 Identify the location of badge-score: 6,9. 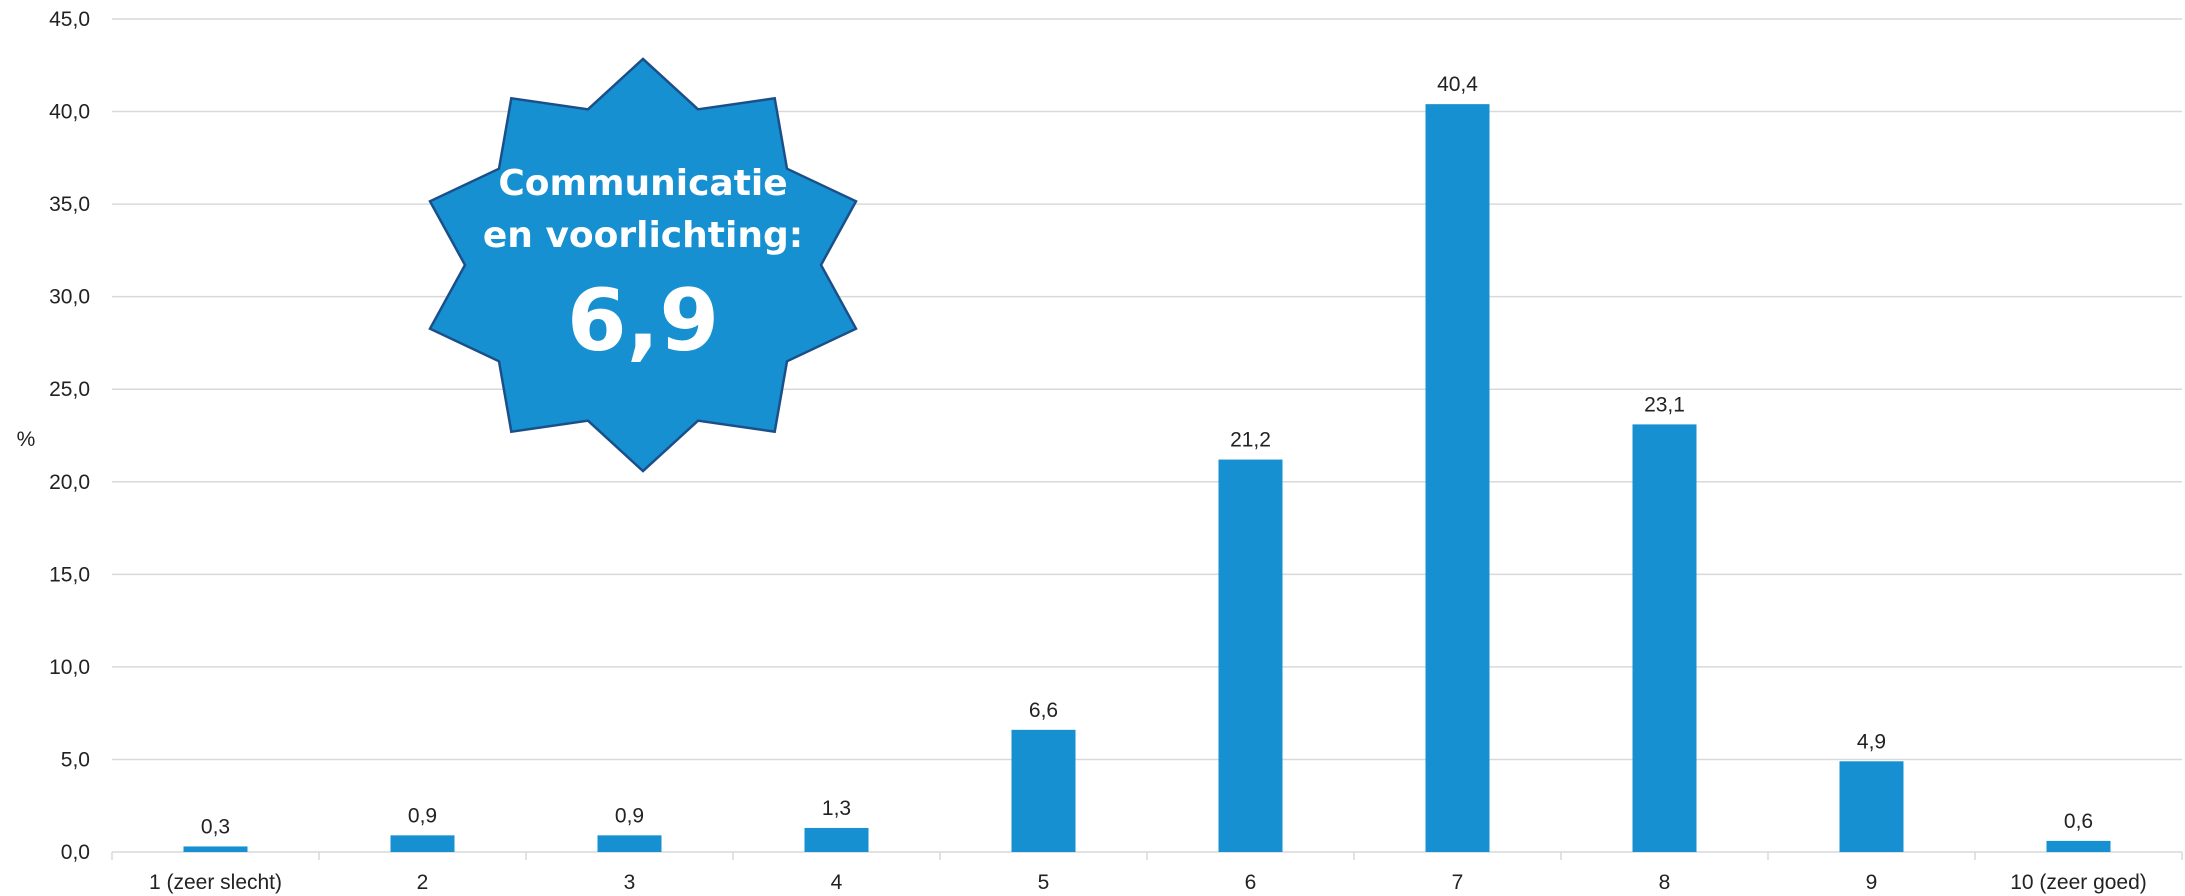
(643, 321).